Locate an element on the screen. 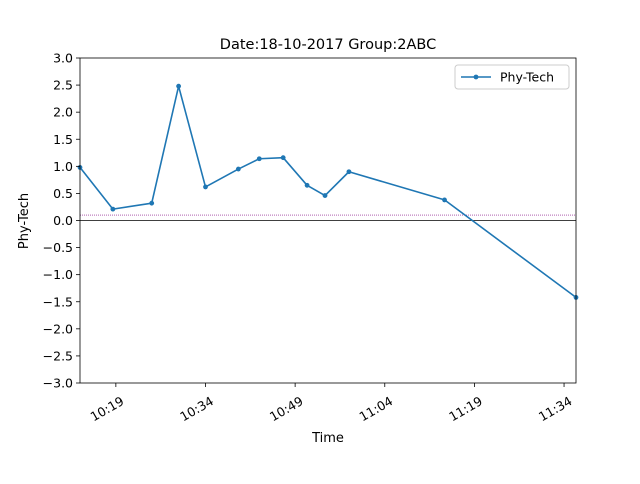  y-axis-label: Phy-Tech is located at coordinates (24, 221).